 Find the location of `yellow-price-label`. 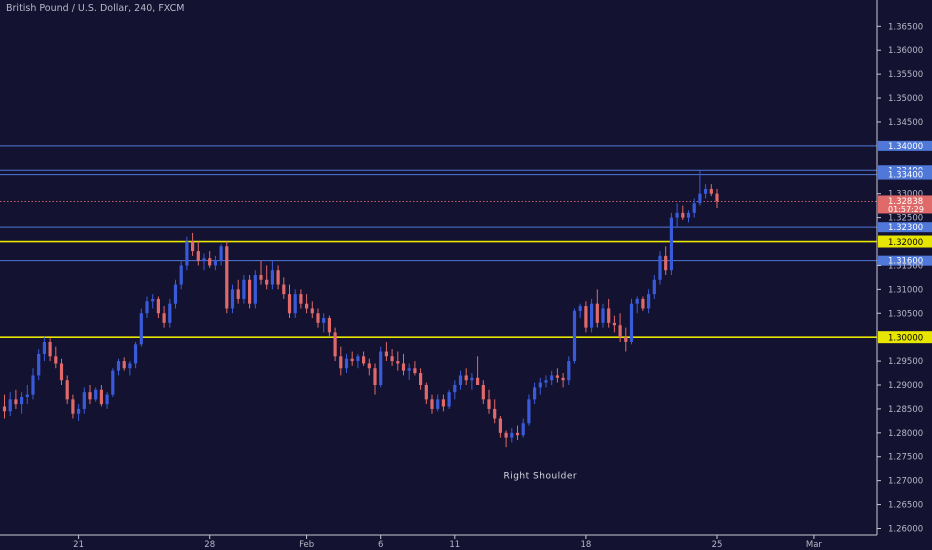

yellow-price-label is located at coordinates (905, 241).